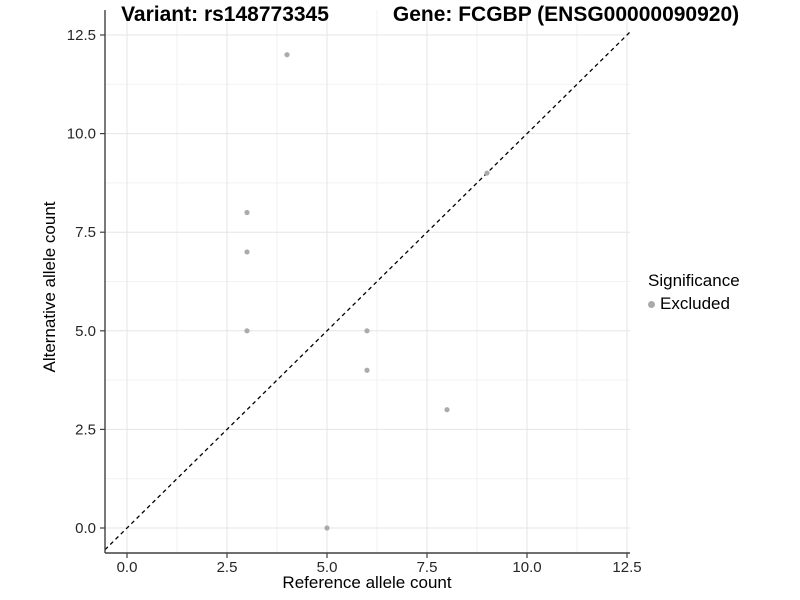  Describe the element at coordinates (81, 35) in the screenshot. I see `y-tick-label: 12.5` at that location.